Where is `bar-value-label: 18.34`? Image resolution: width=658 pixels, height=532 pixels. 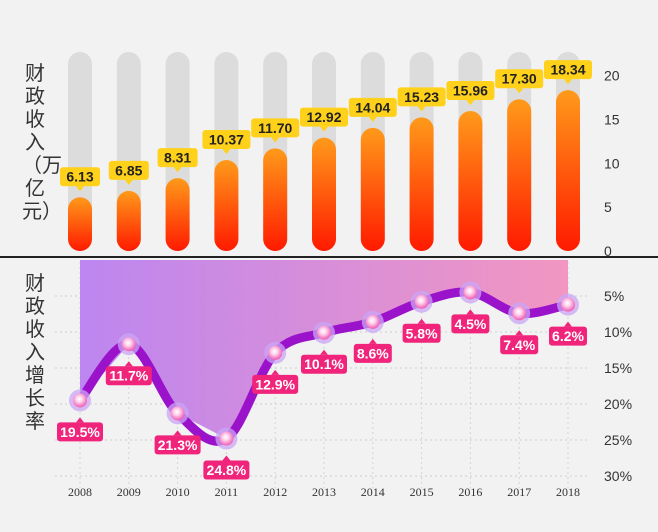 bar-value-label: 18.34 is located at coordinates (567, 70).